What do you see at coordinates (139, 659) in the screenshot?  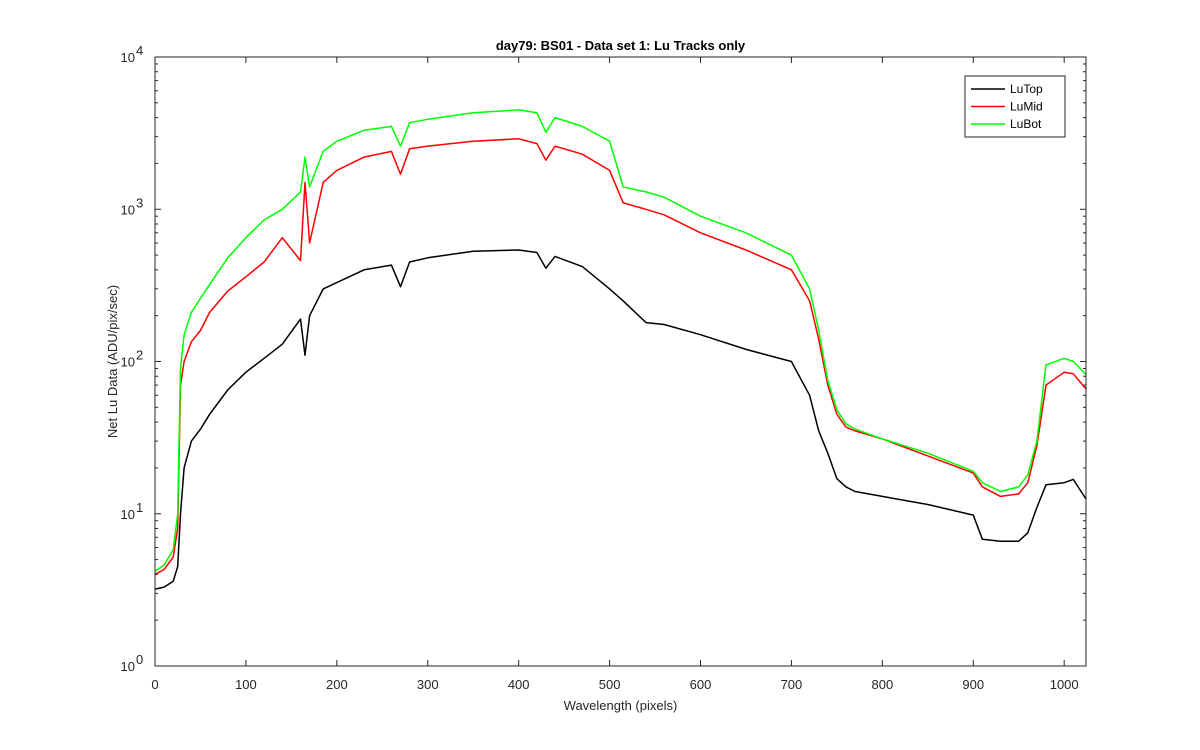 I see `y-tick-label-exponent: 0` at bounding box center [139, 659].